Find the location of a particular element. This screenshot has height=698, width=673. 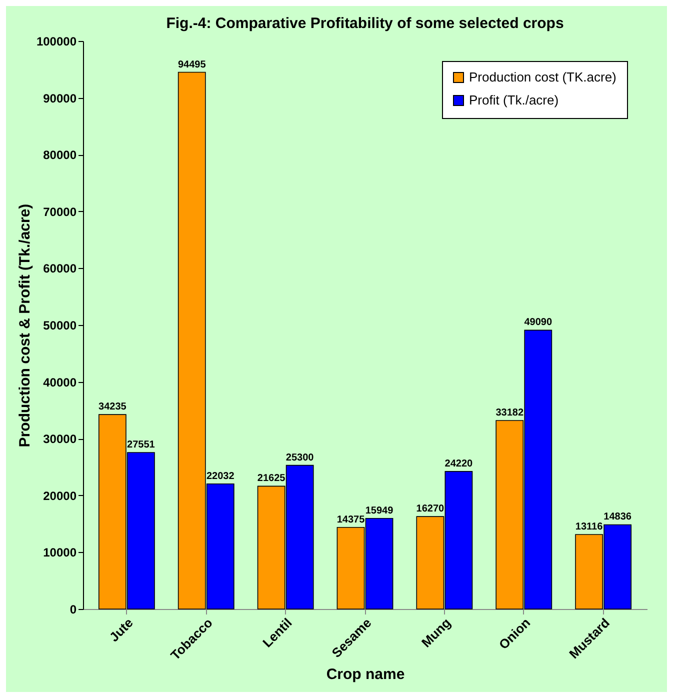

data-label: 14836 is located at coordinates (618, 517).